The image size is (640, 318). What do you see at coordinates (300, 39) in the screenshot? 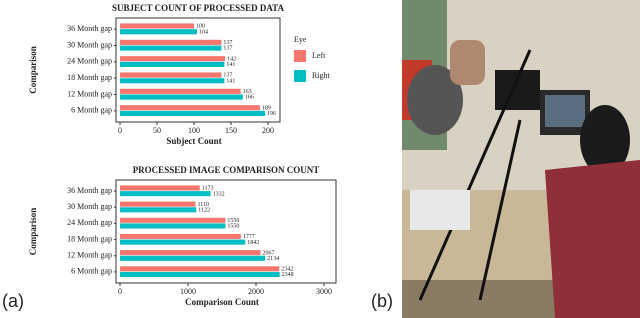
I see `legend-title: Eye` at bounding box center [300, 39].